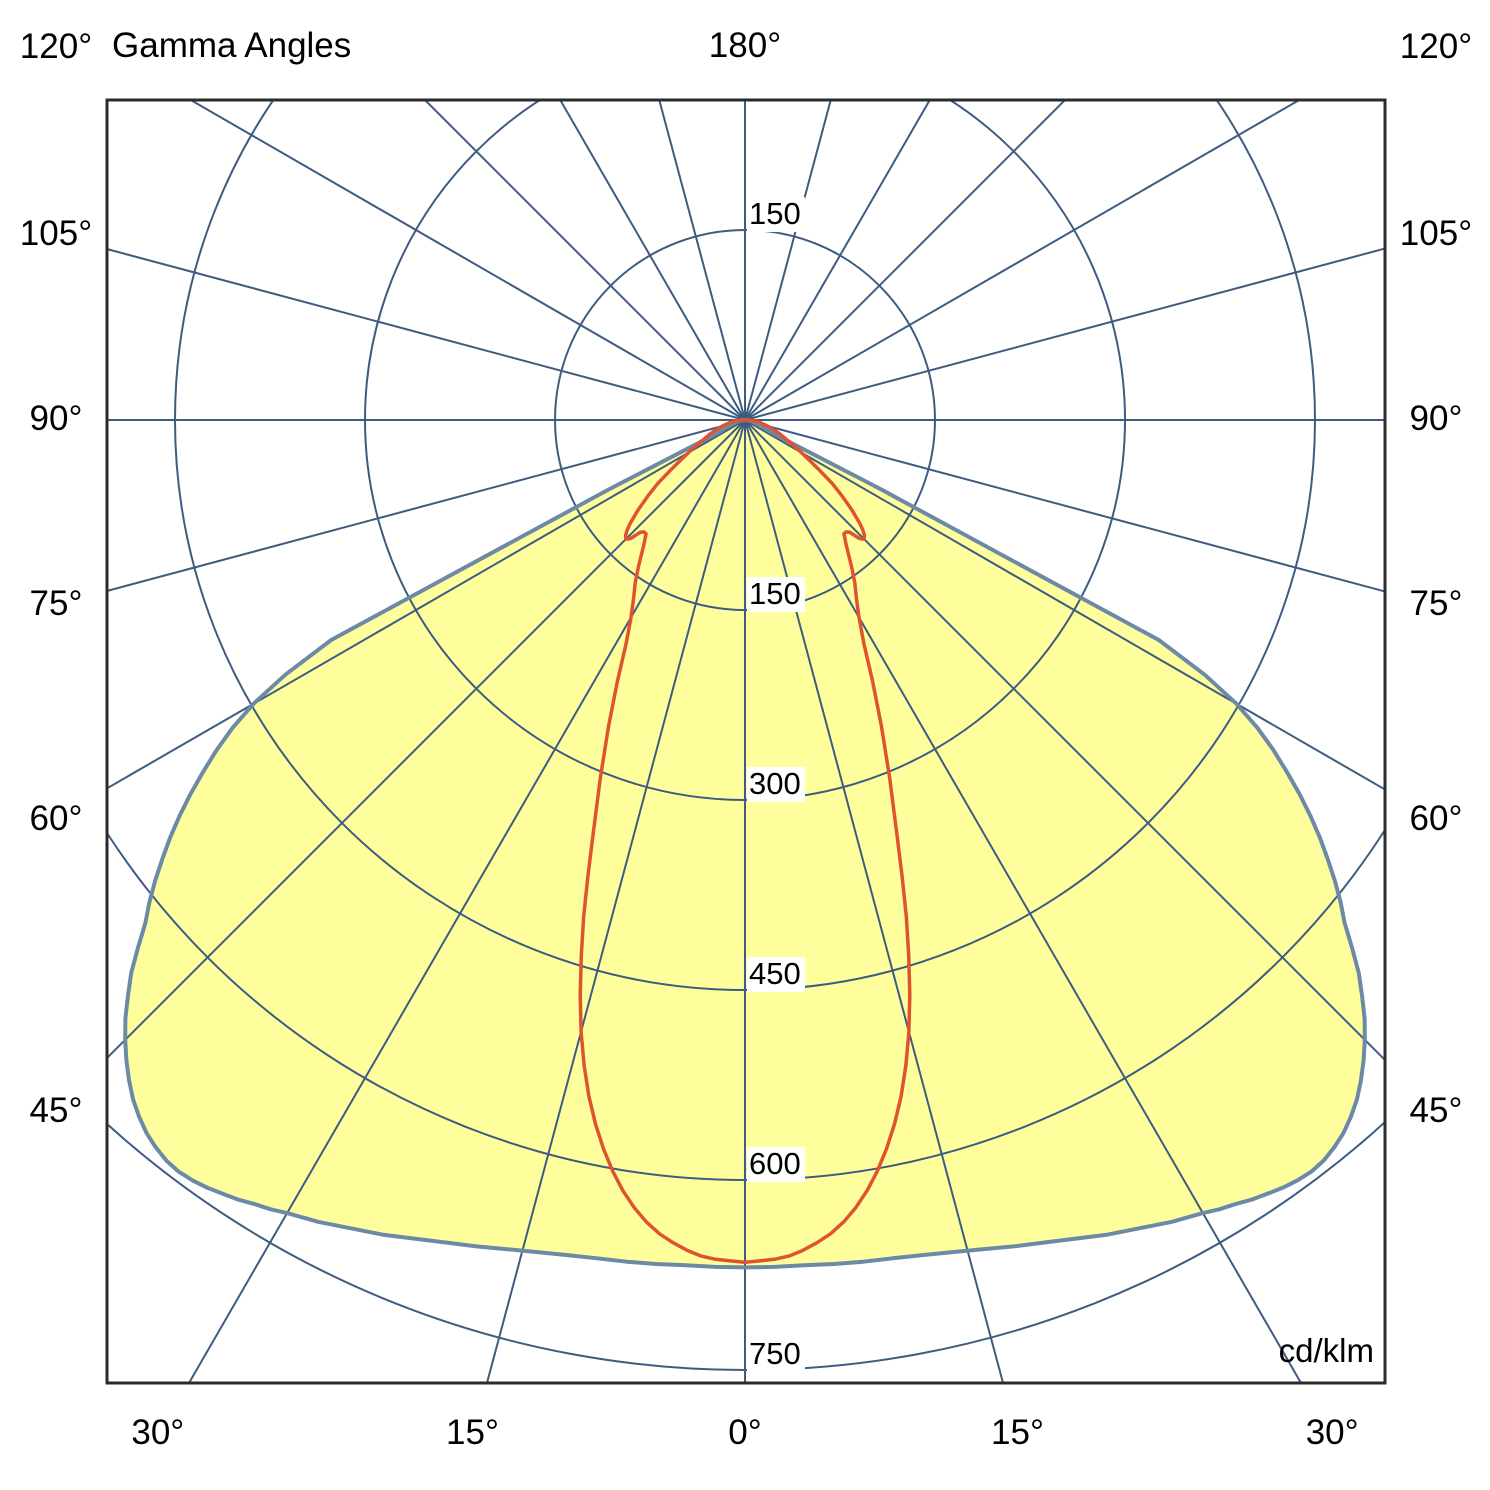 This screenshot has width=1490, height=1490. I want to click on gamma-label-bottom-0: 30°, so click(158, 1433).